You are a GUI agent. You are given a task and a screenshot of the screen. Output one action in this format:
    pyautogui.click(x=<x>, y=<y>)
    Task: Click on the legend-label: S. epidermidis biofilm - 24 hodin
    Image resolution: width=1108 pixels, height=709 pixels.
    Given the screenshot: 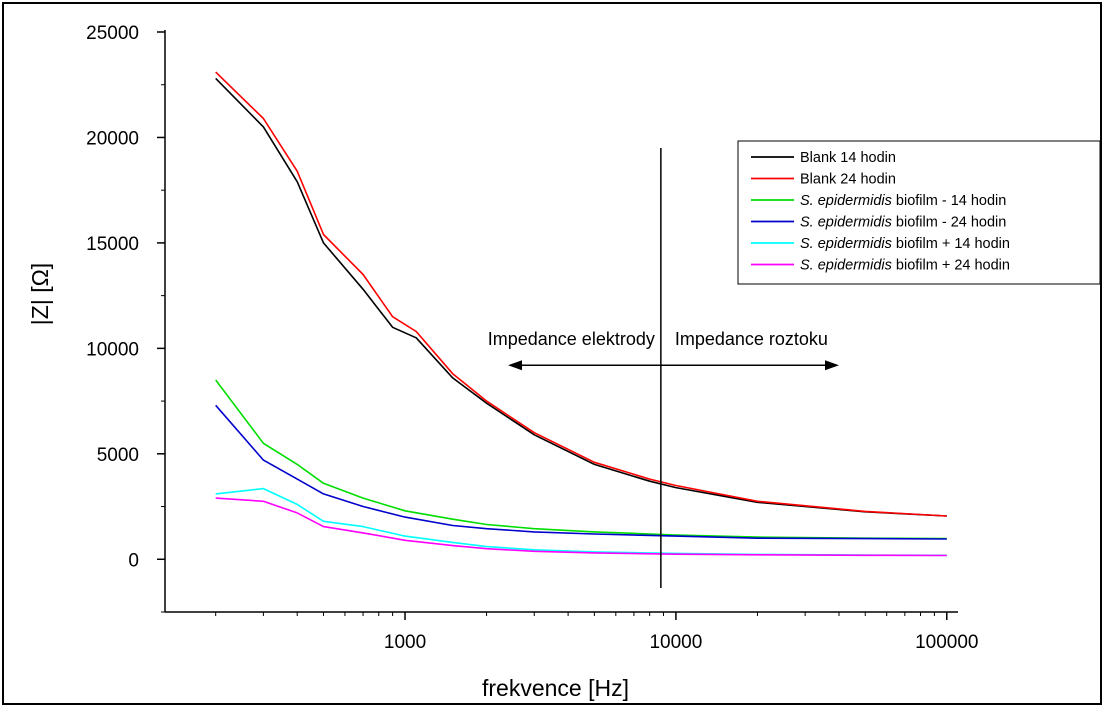 What is the action you would take?
    pyautogui.click(x=903, y=223)
    